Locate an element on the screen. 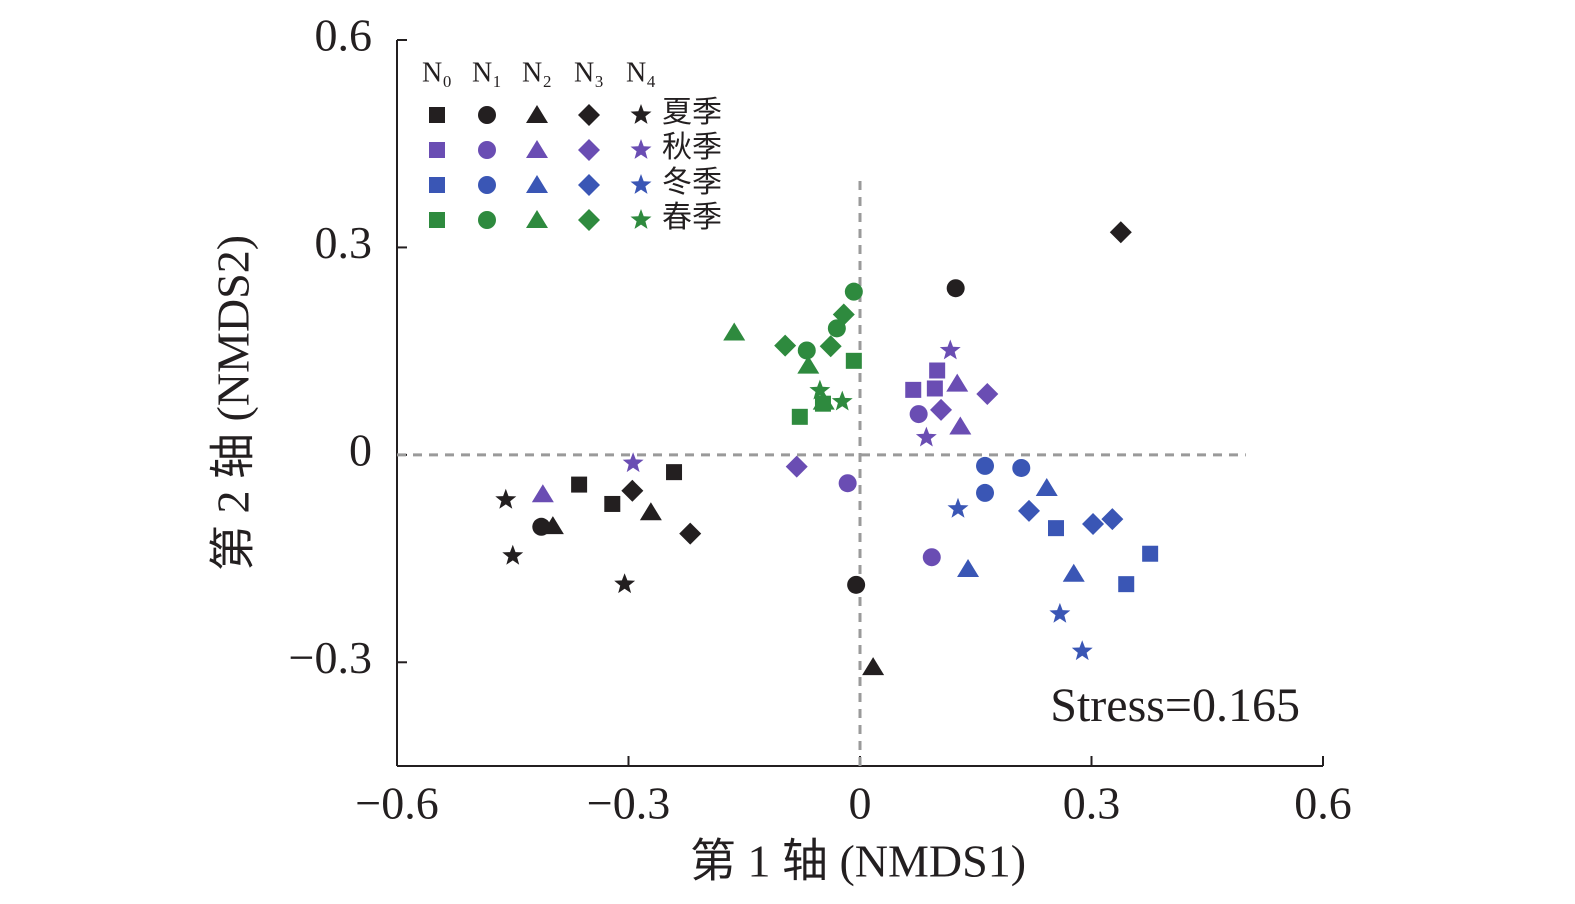  legend-label: 春季 is located at coordinates (692, 217).